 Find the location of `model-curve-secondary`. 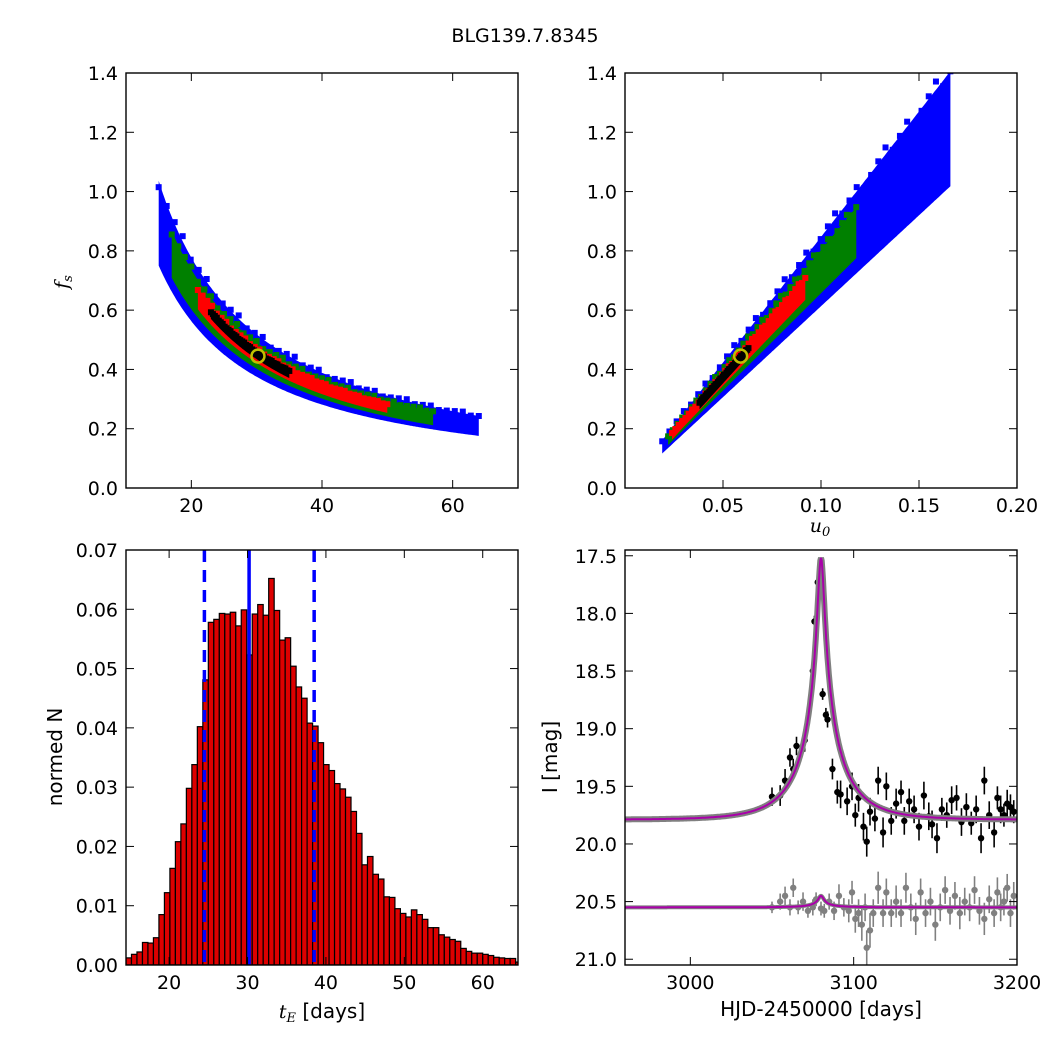

model-curve-secondary is located at coordinates (821, 901).